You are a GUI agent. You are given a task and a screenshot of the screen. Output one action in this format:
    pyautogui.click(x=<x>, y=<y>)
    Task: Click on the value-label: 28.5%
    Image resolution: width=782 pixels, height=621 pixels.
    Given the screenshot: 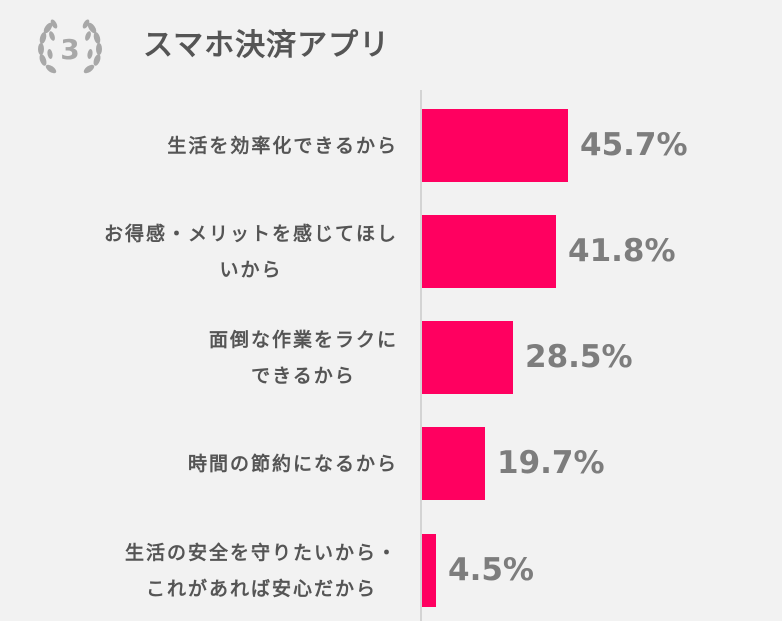 What is the action you would take?
    pyautogui.click(x=579, y=357)
    